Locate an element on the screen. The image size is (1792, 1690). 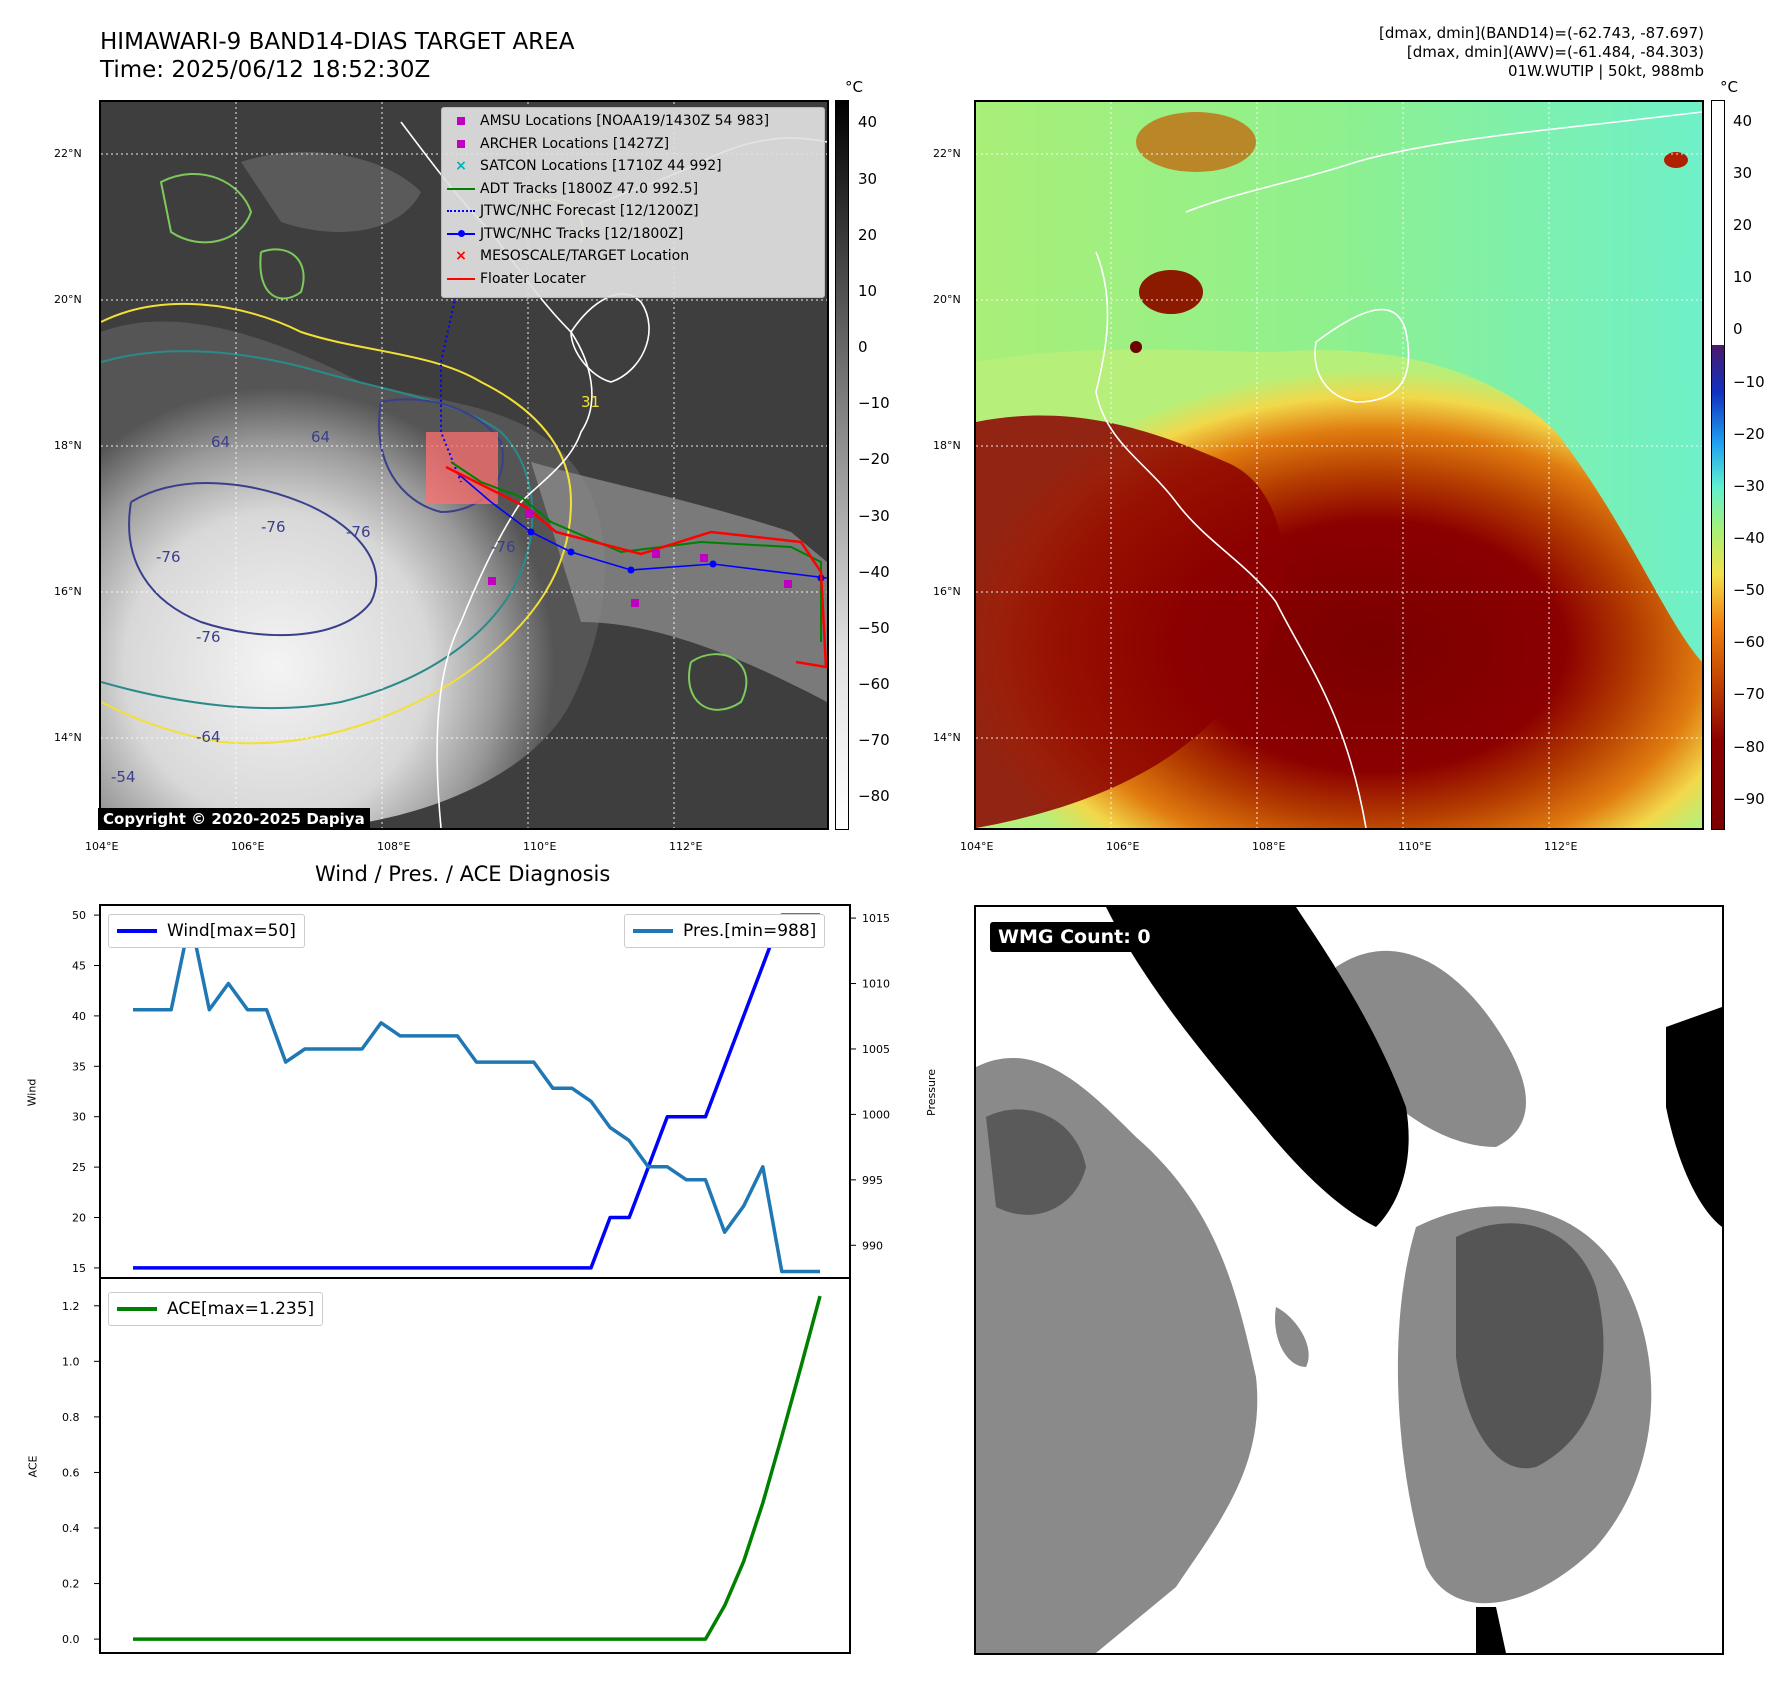
wind-legend: Wind[max=50] is located at coordinates (206, 931).